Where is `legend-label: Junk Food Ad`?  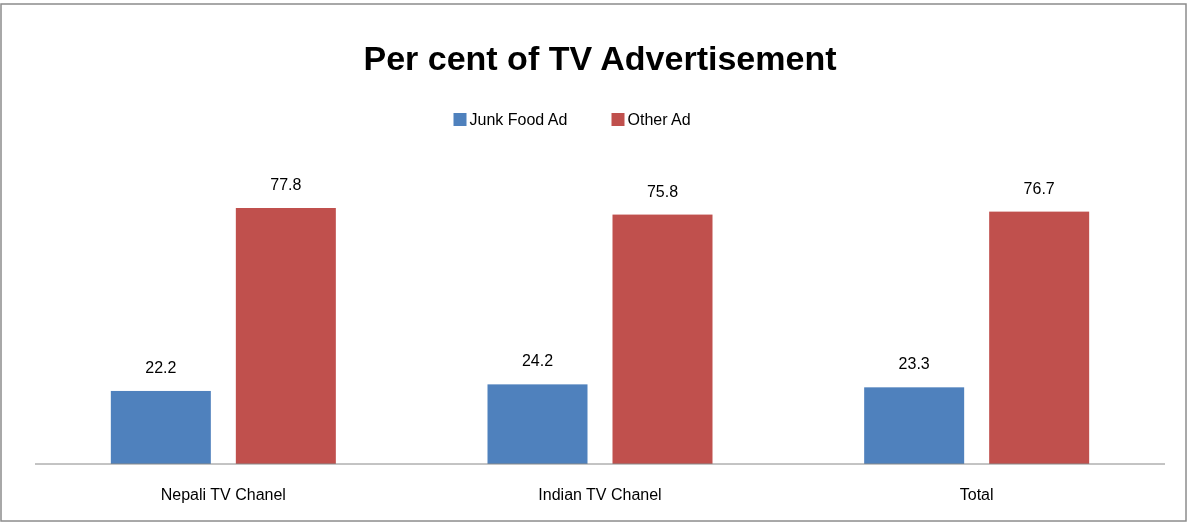
legend-label: Junk Food Ad is located at coordinates (518, 119).